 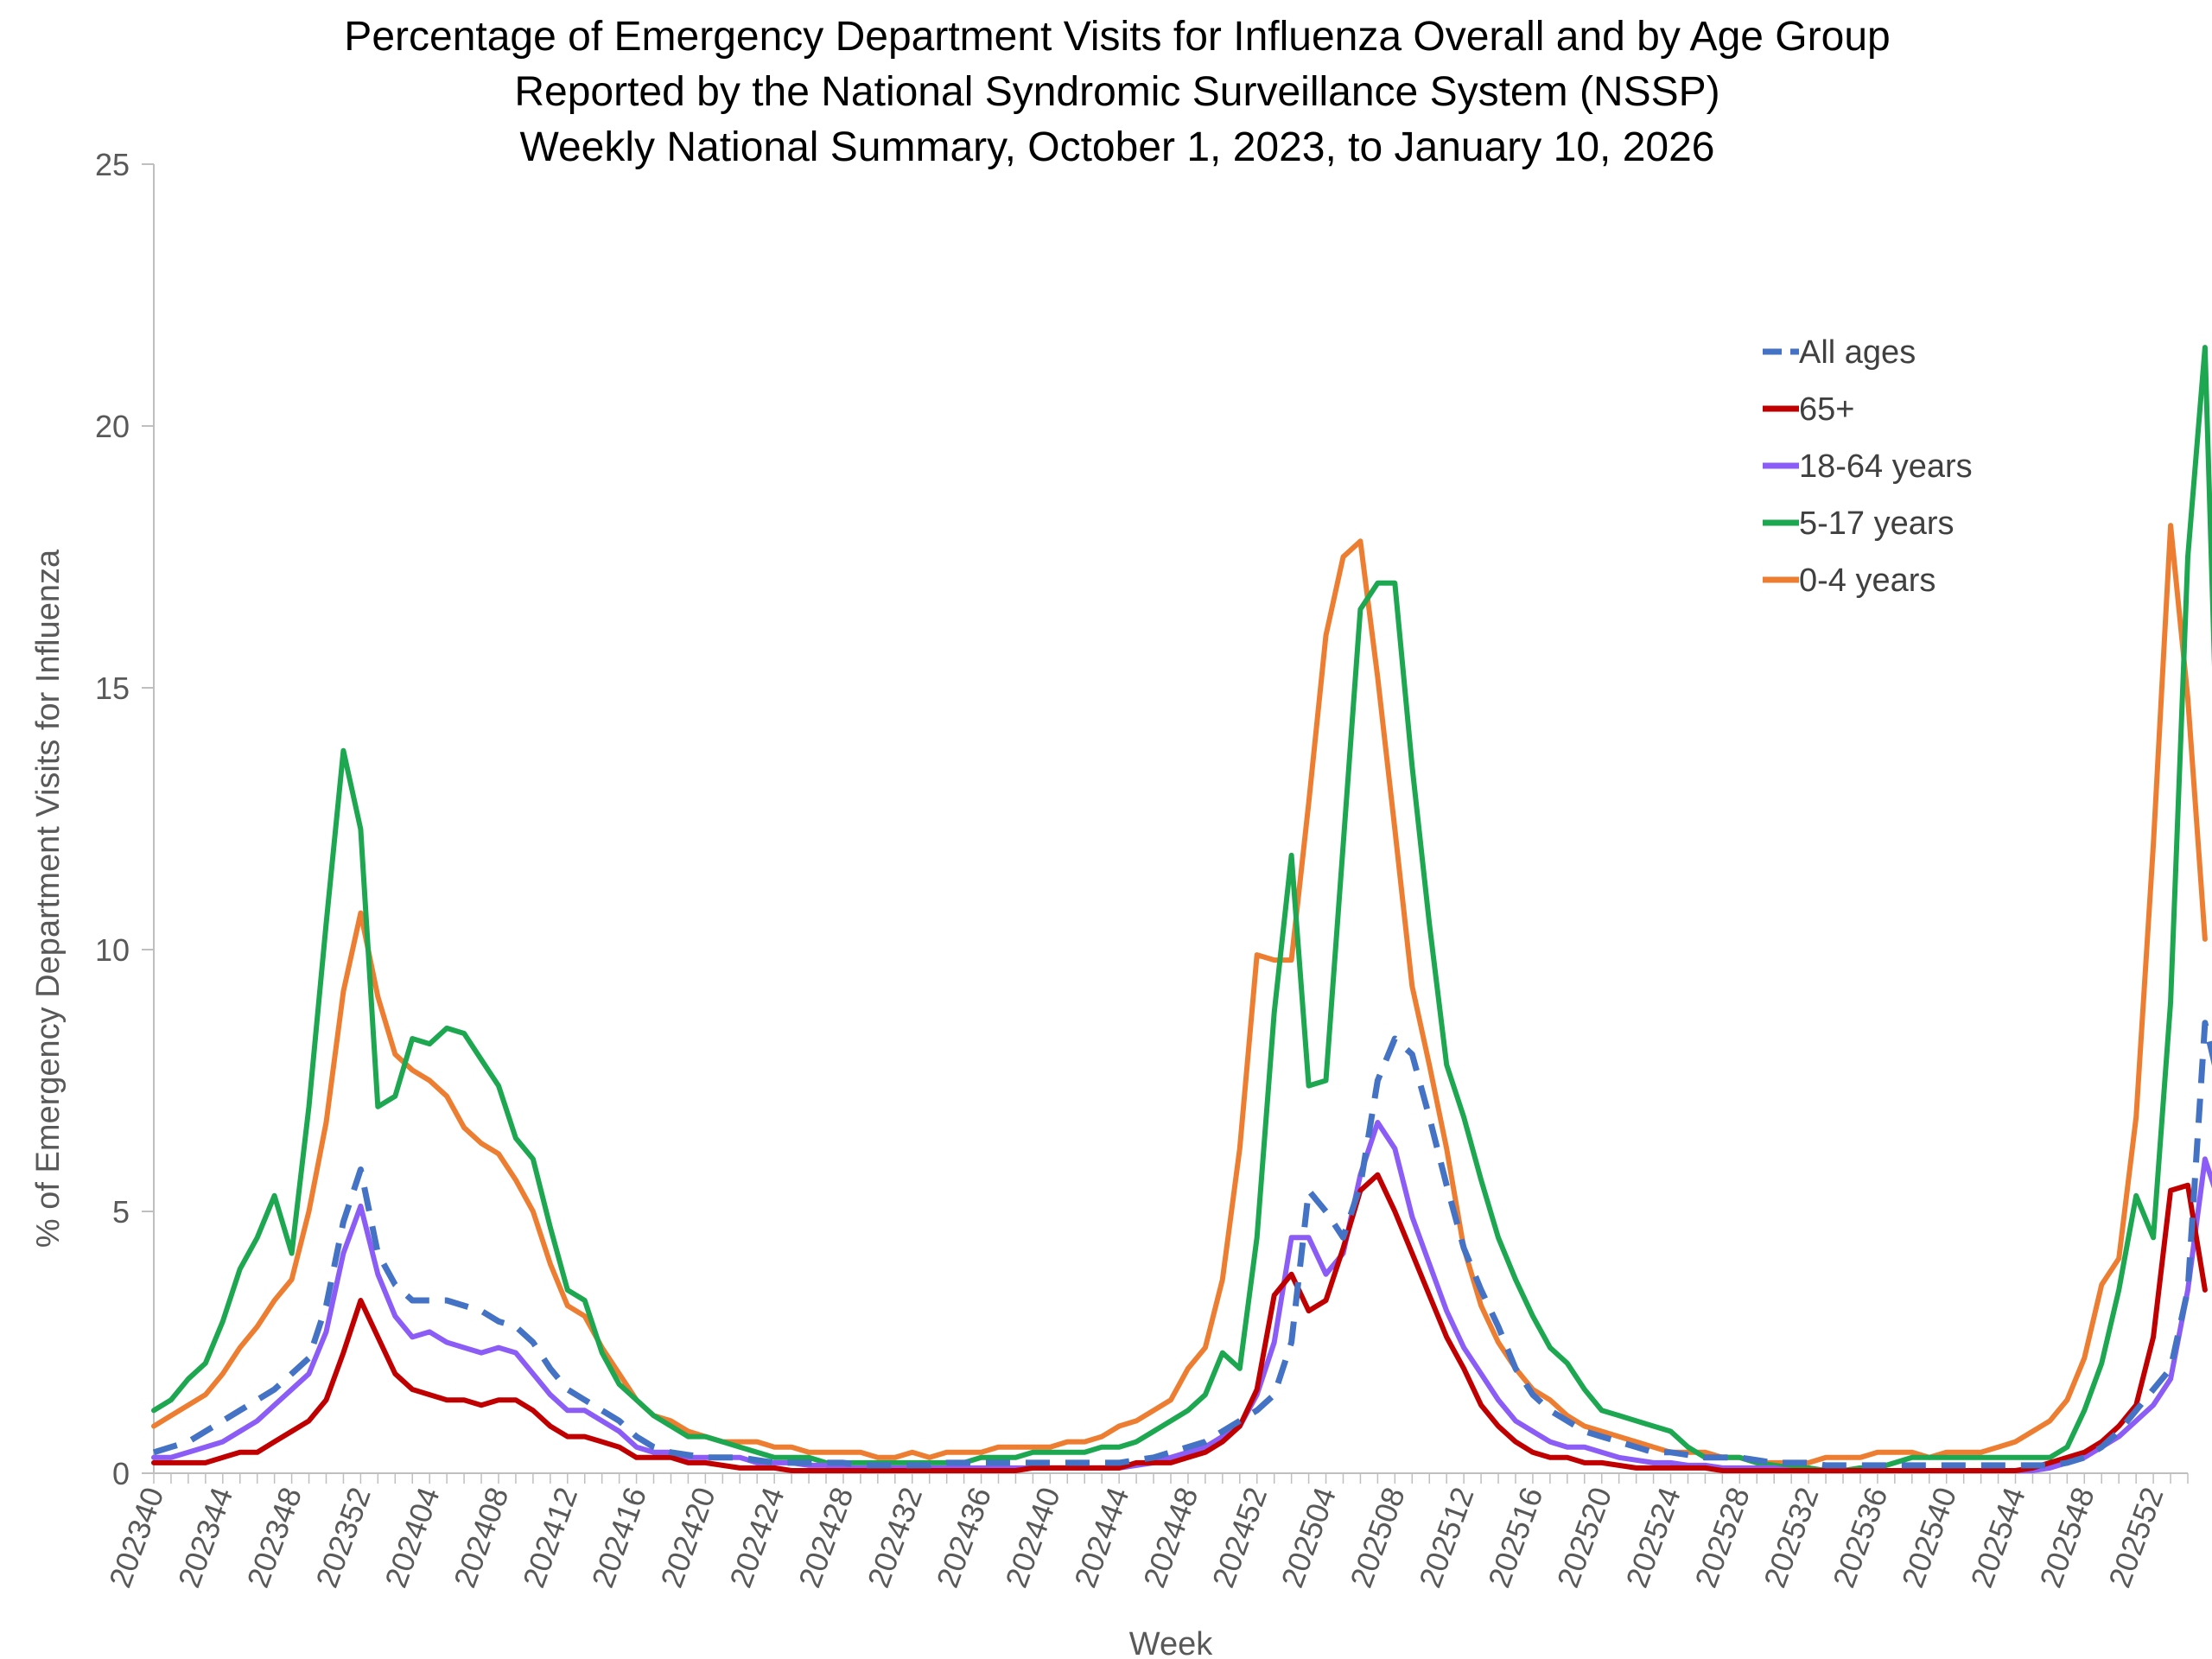 I want to click on x-tick-label: 202348, so click(x=273, y=1537).